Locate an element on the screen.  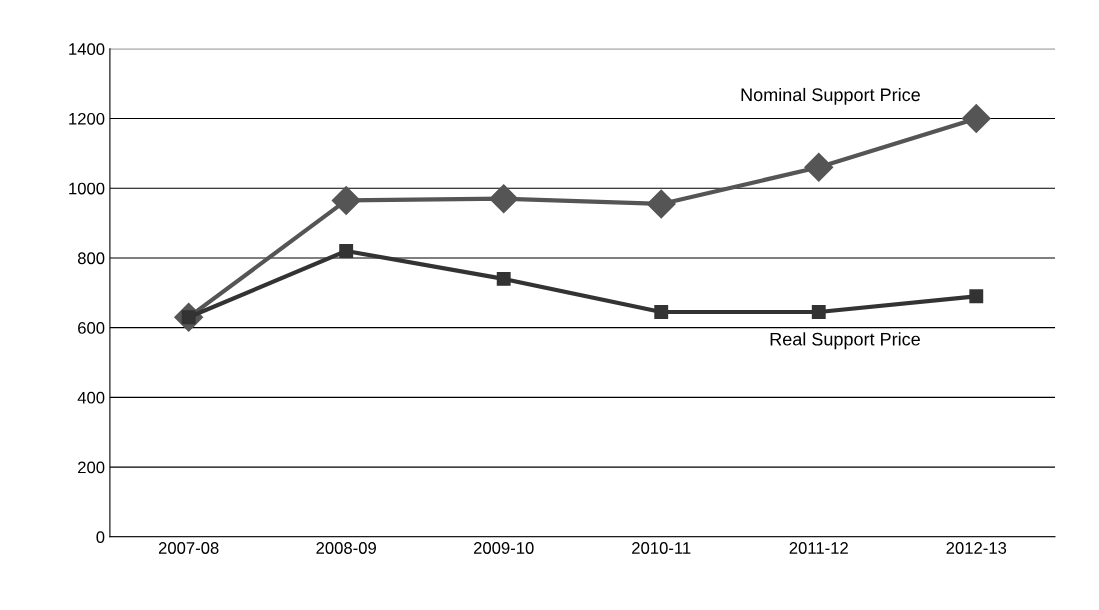
y-tick-label: 1000 is located at coordinates (87, 188).